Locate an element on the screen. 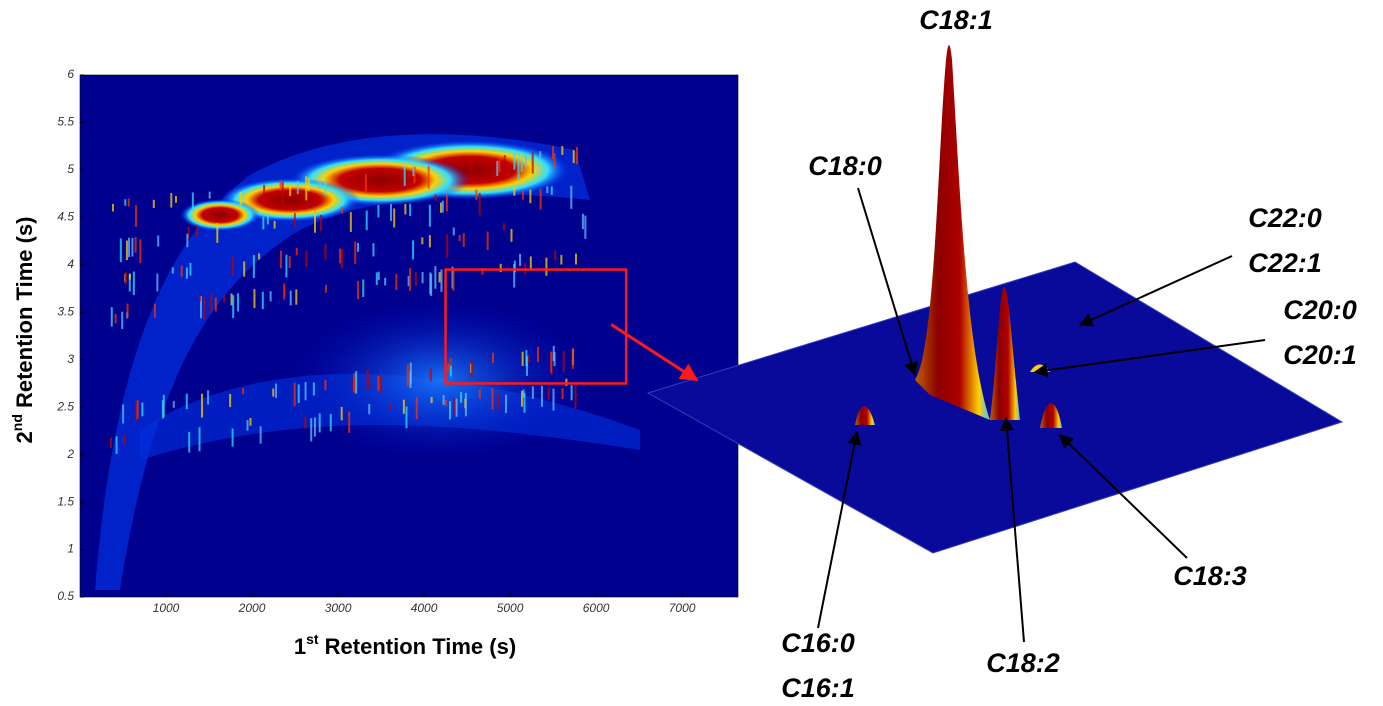 The height and width of the screenshot is (706, 1383). y-tick-label: 2 is located at coordinates (70, 454).